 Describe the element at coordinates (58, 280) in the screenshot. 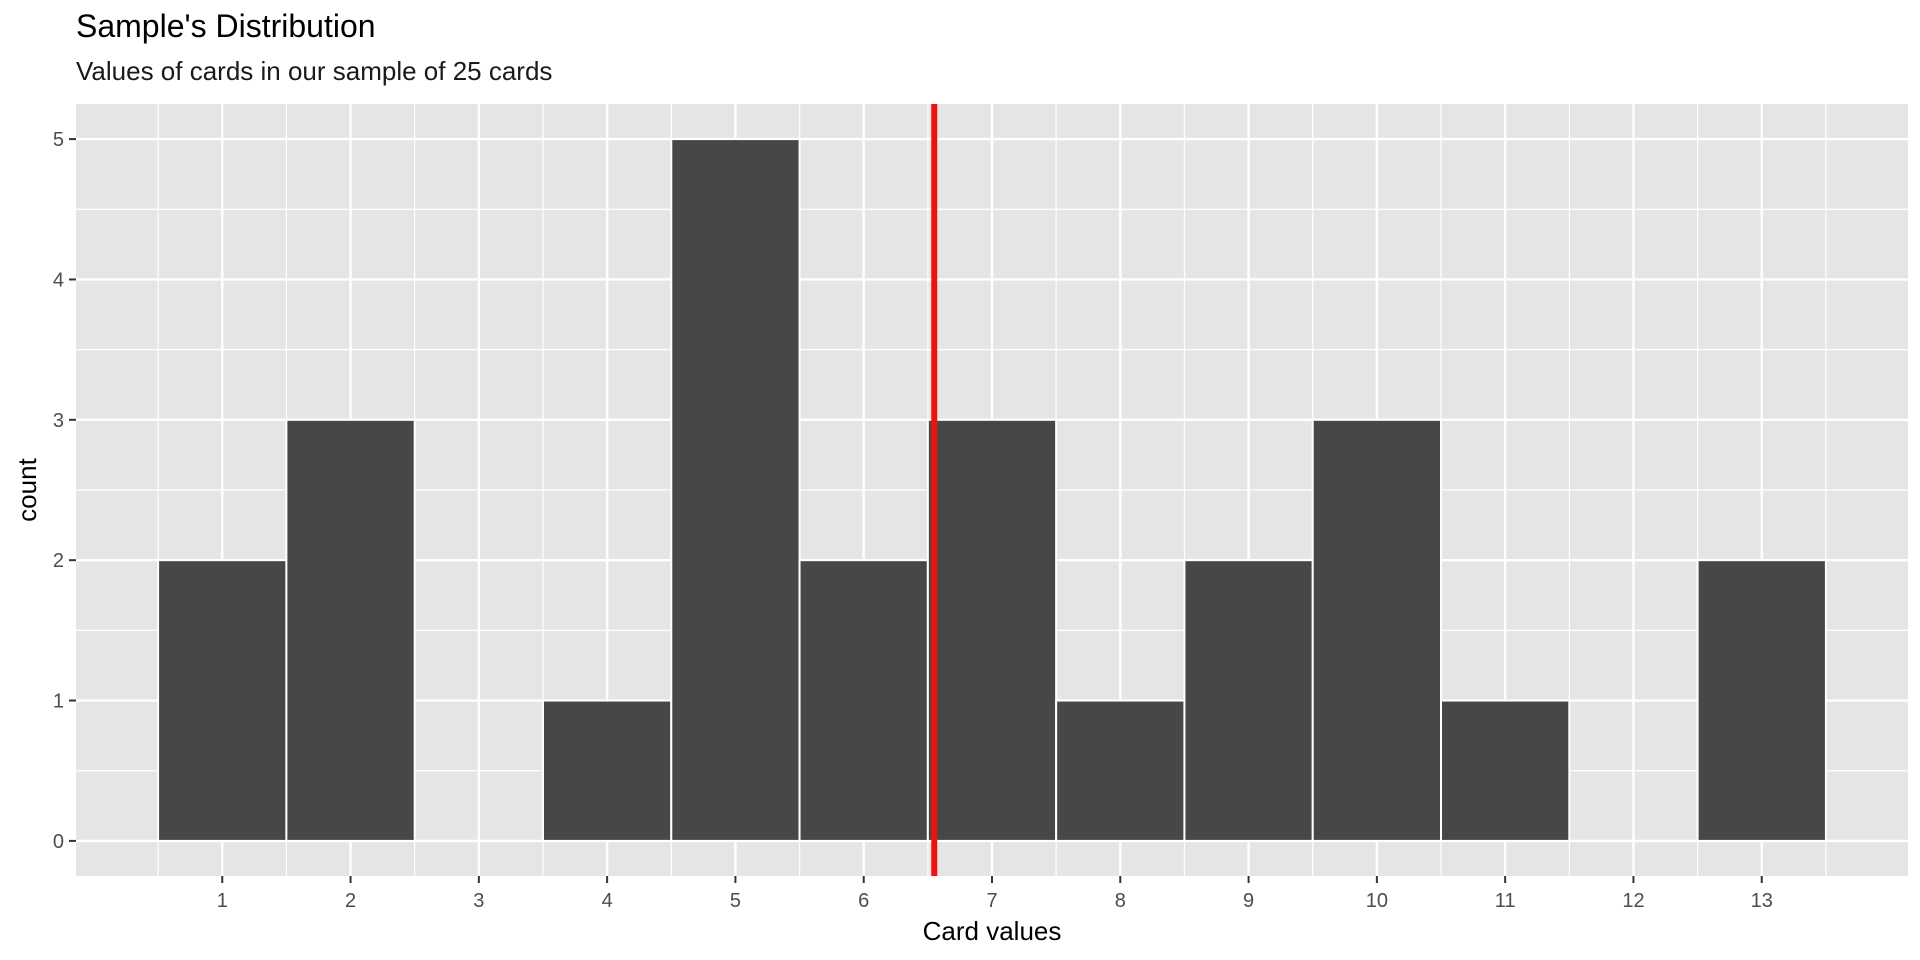

I see `y-tick-label: 4` at that location.